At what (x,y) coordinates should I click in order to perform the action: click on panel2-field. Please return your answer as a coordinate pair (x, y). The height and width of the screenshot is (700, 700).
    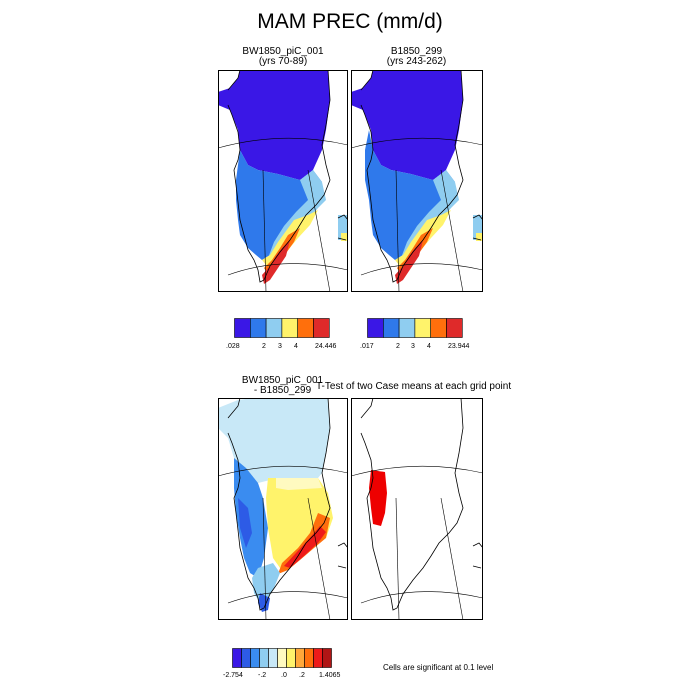
    Looking at the image, I should click on (417, 177).